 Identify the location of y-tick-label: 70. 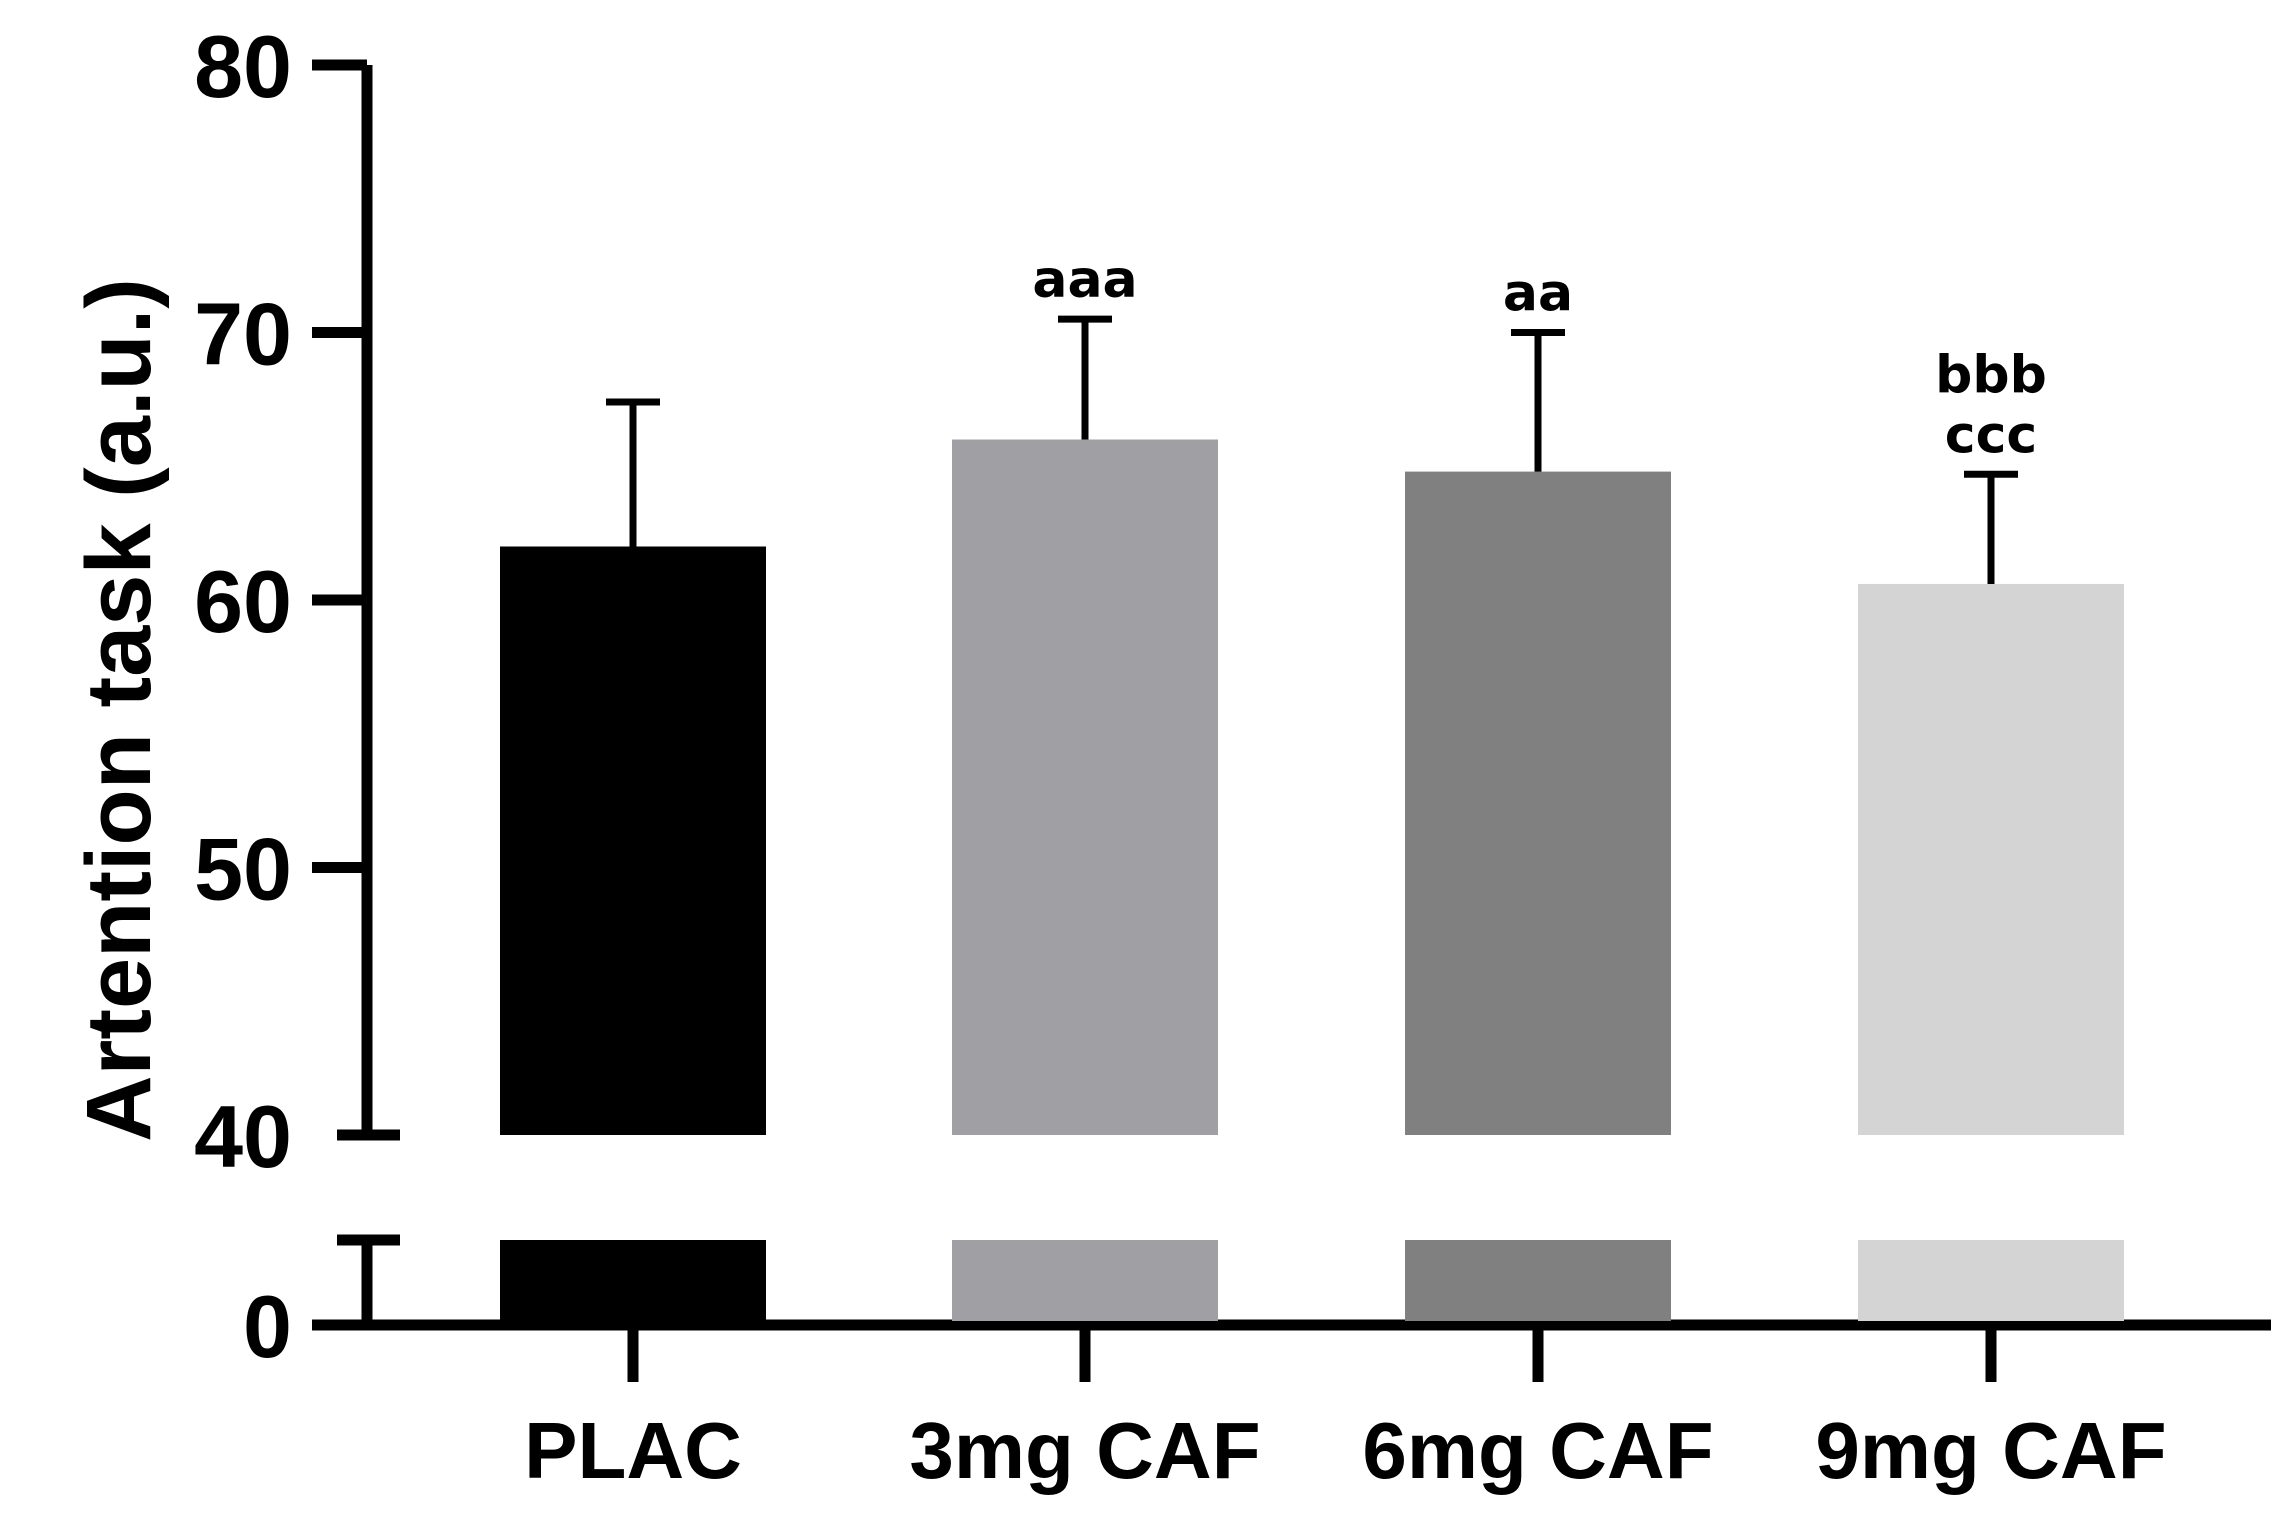
(243, 334).